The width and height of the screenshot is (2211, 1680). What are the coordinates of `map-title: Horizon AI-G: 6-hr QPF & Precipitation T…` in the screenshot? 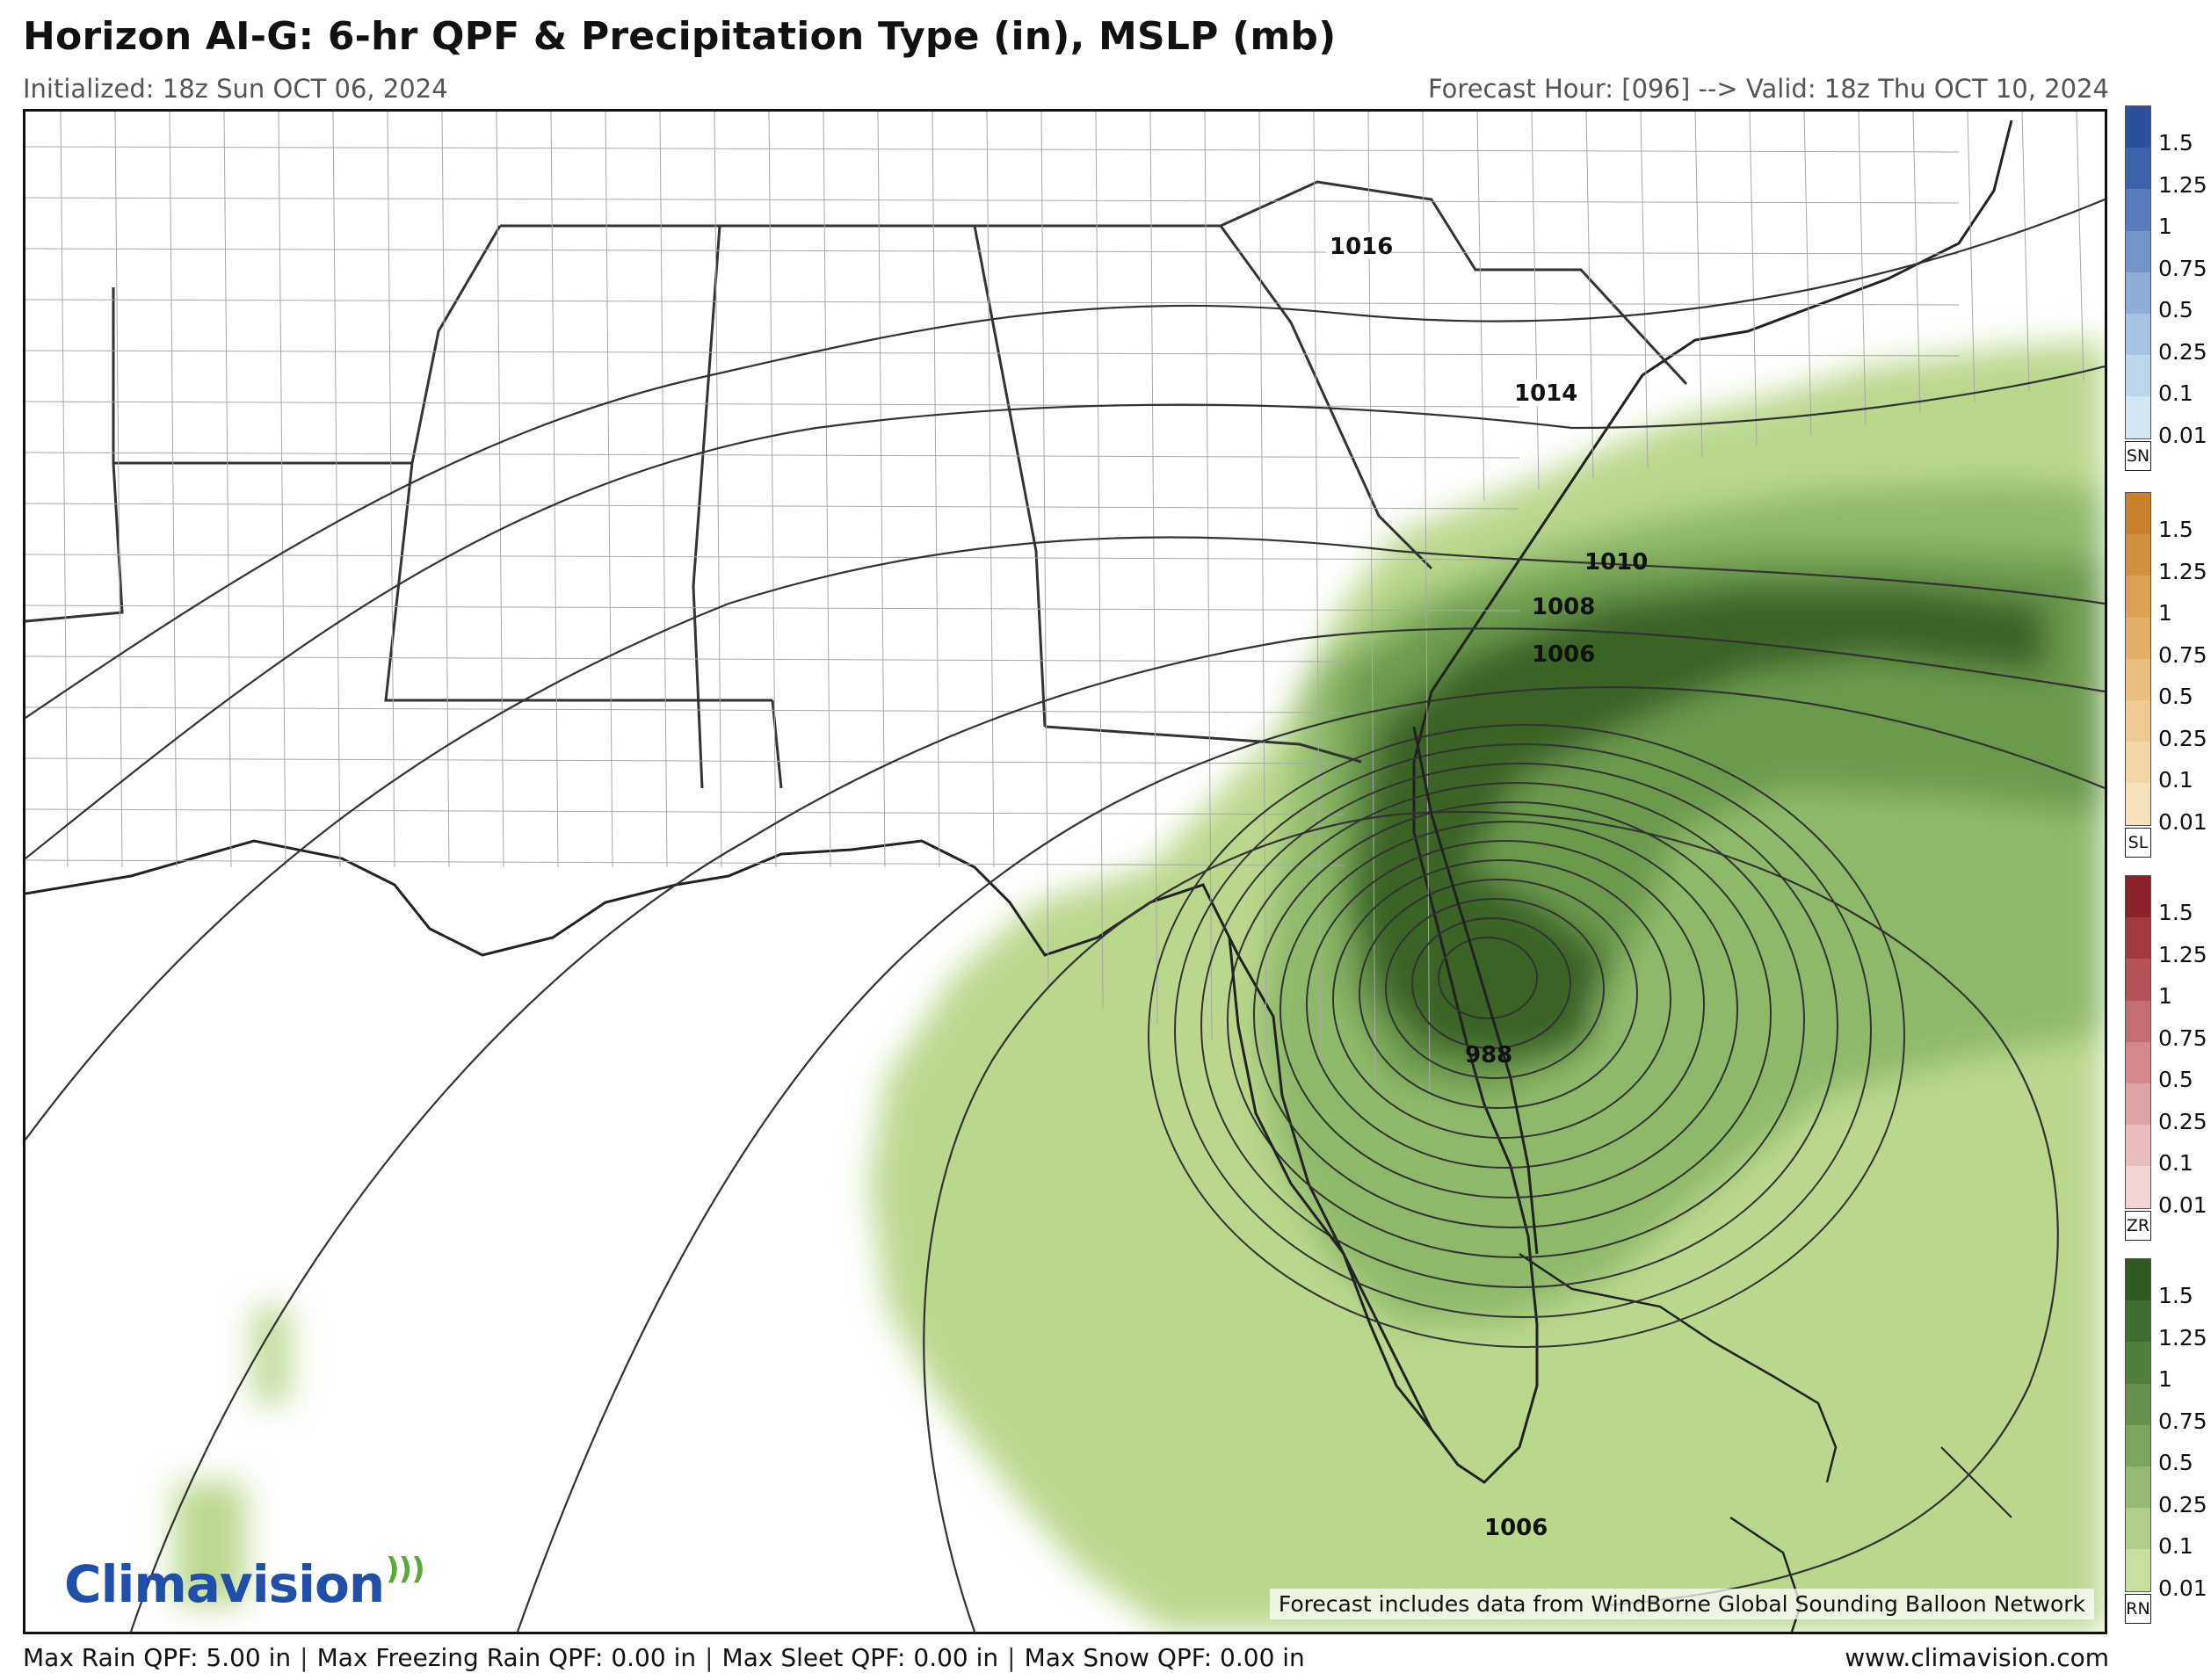 It's located at (680, 36).